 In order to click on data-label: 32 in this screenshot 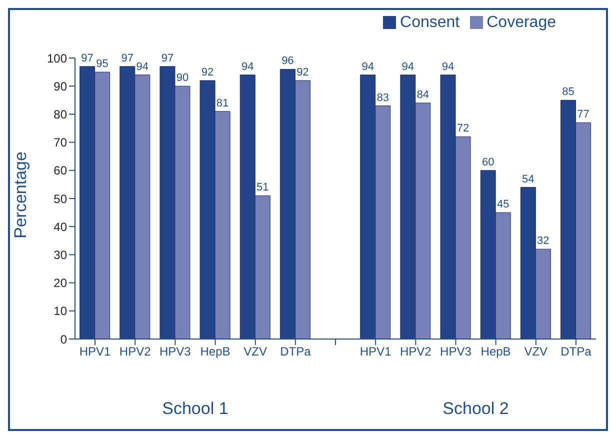, I will do `click(543, 241)`.